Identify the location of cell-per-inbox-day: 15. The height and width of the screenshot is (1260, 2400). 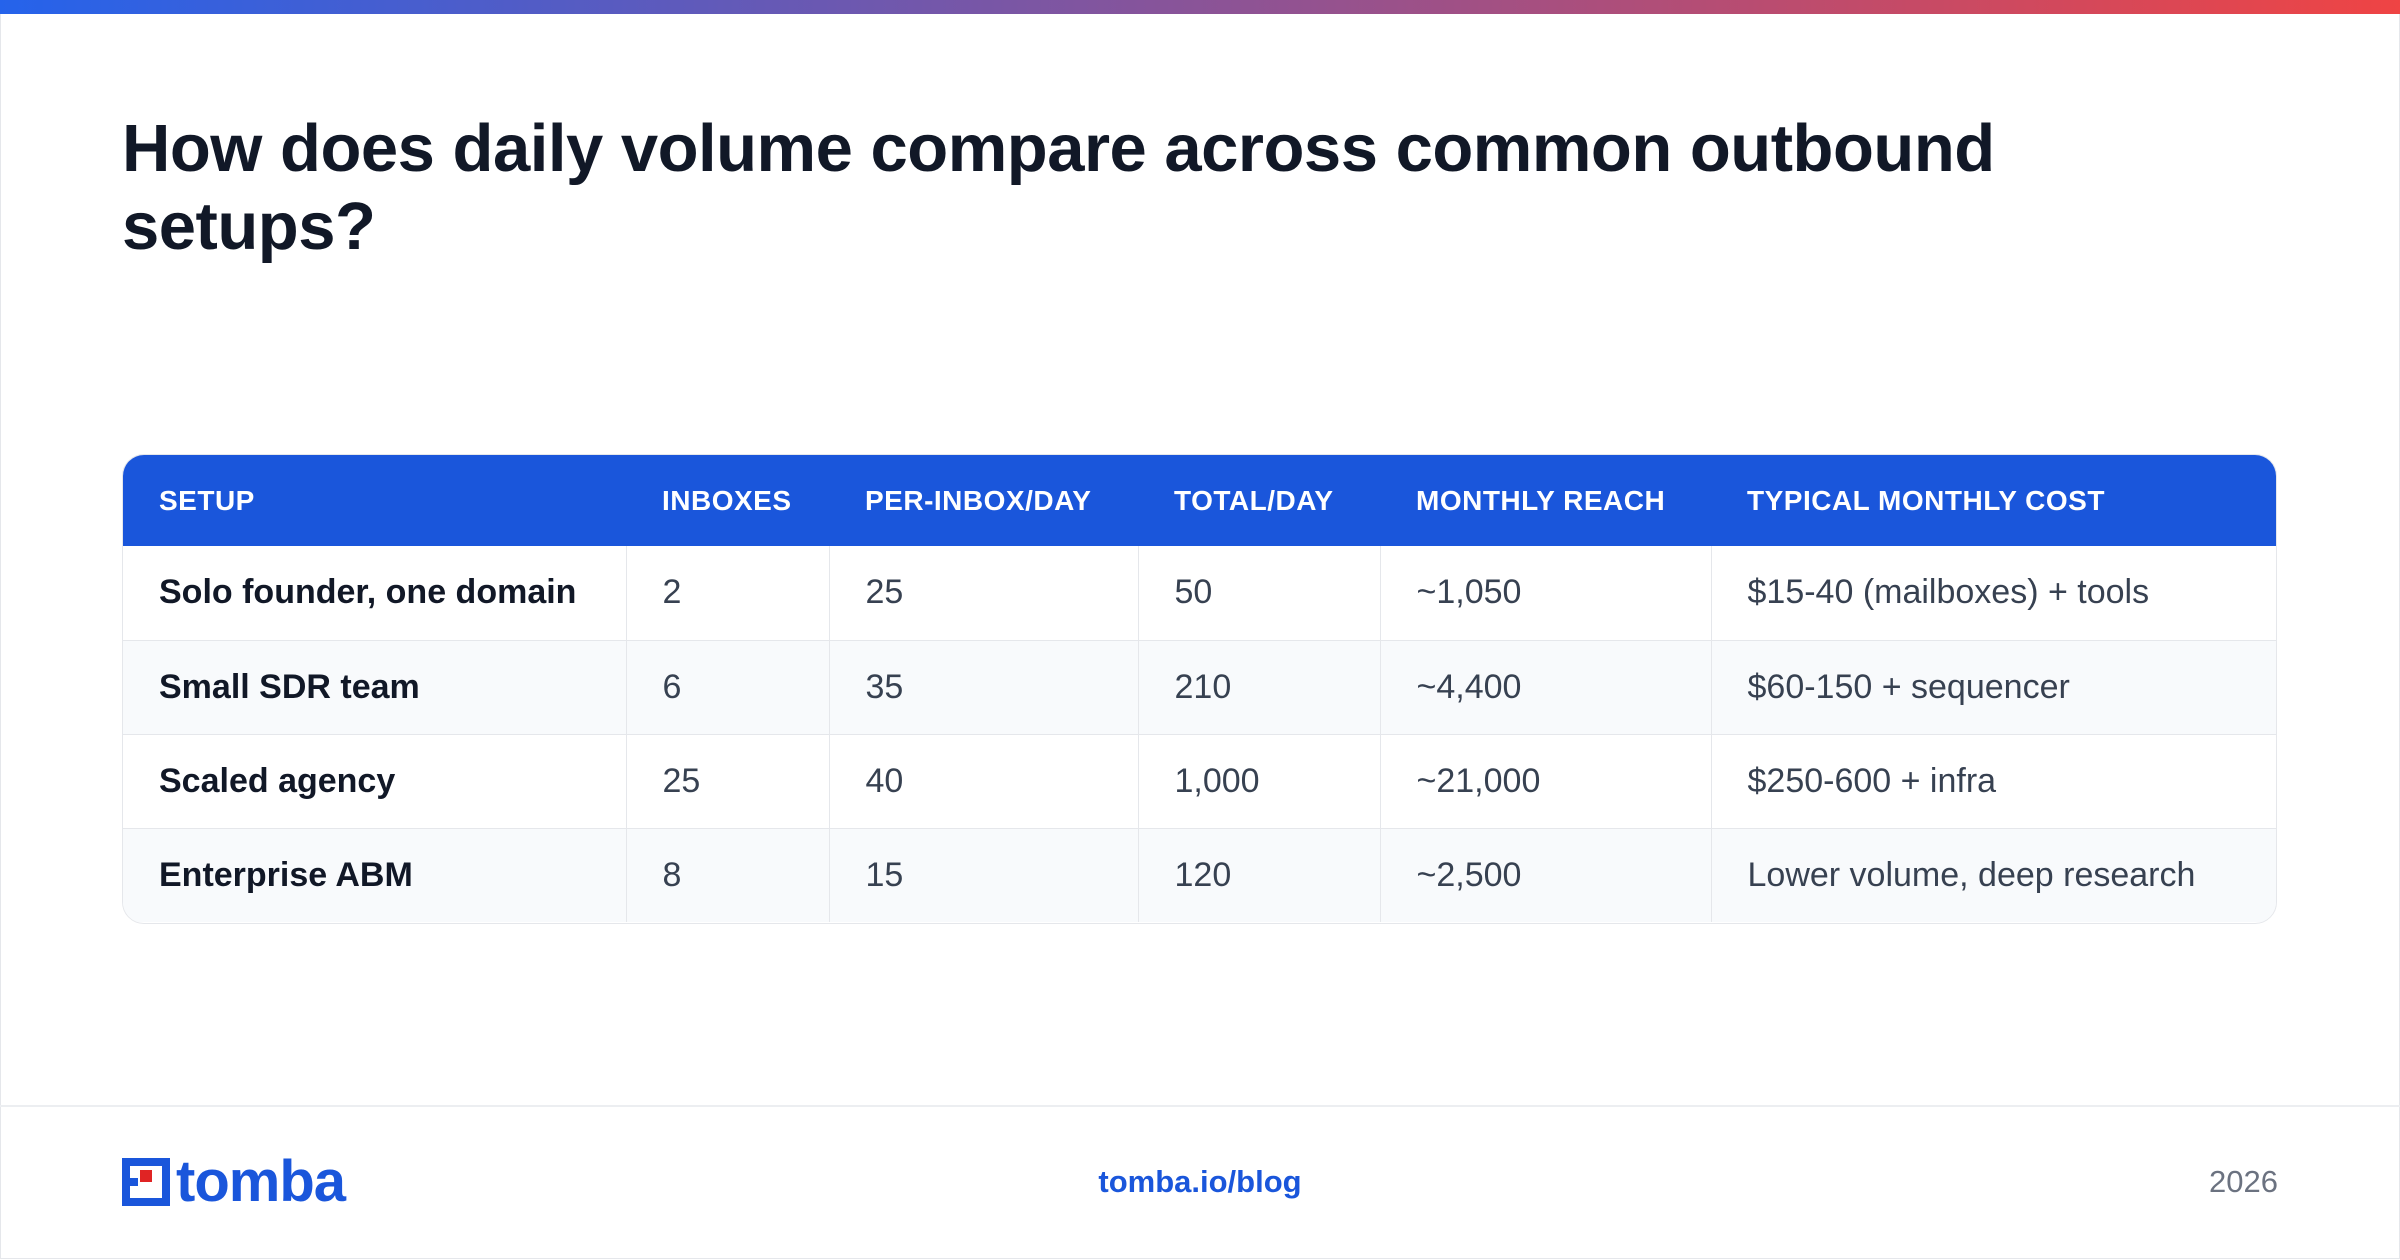
(984, 874).